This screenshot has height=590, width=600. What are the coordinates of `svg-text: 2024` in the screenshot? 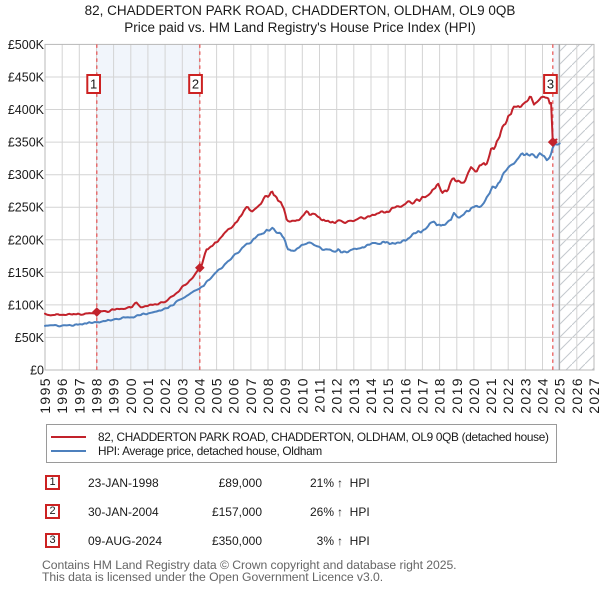 It's located at (543, 395).